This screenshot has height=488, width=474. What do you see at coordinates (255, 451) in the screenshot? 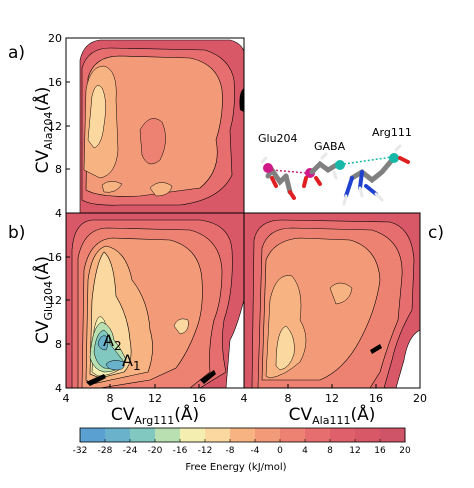
I see `colorbar-tick-label: -4` at bounding box center [255, 451].